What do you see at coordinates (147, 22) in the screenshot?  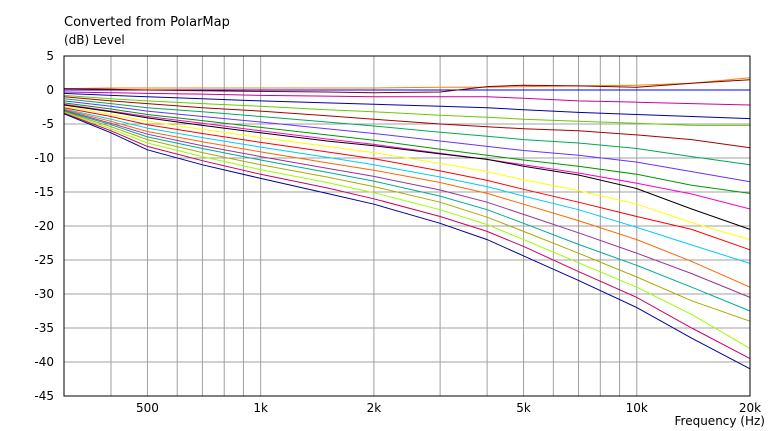 I see `chart-title: Converted from PolarMap` at bounding box center [147, 22].